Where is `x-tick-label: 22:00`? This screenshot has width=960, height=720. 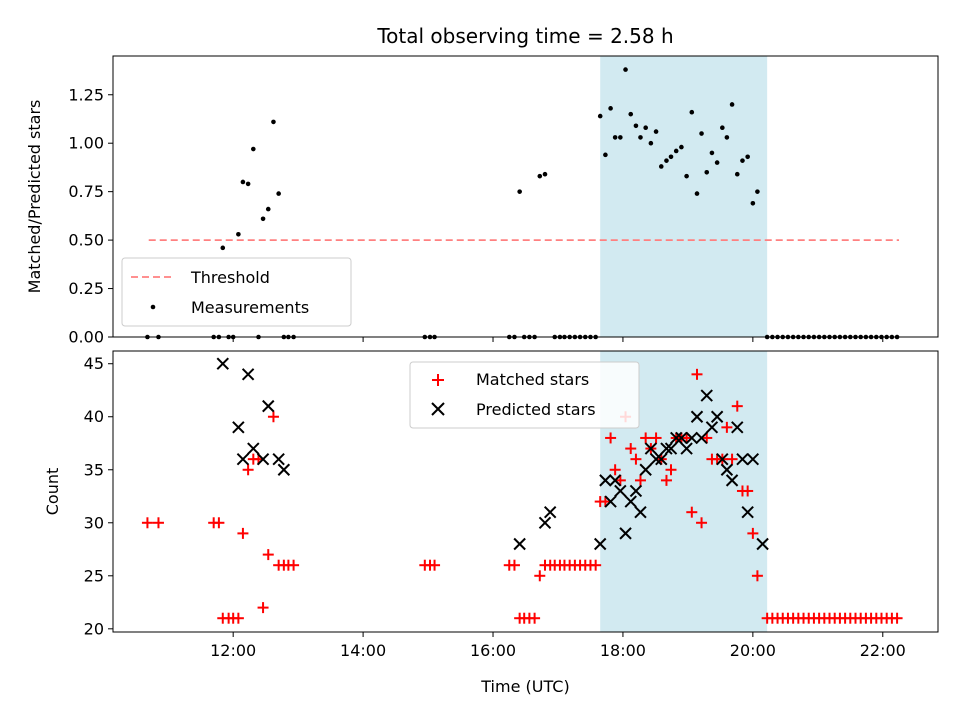
x-tick-label: 22:00 is located at coordinates (883, 650).